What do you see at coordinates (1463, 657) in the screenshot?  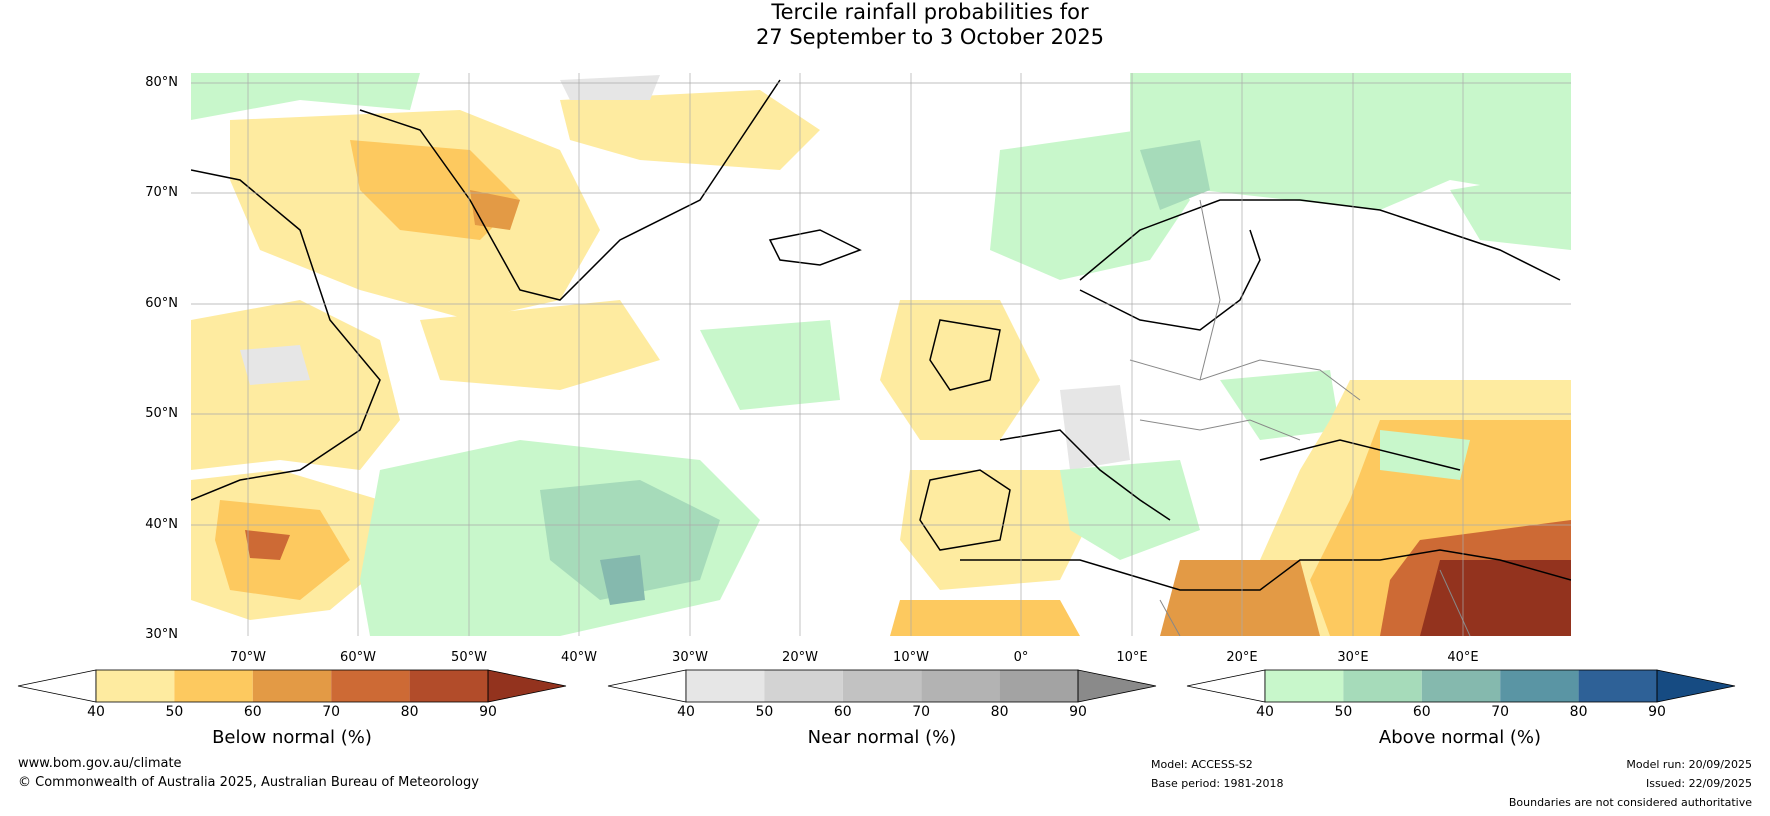 I see `lon-label: 40°E` at bounding box center [1463, 657].